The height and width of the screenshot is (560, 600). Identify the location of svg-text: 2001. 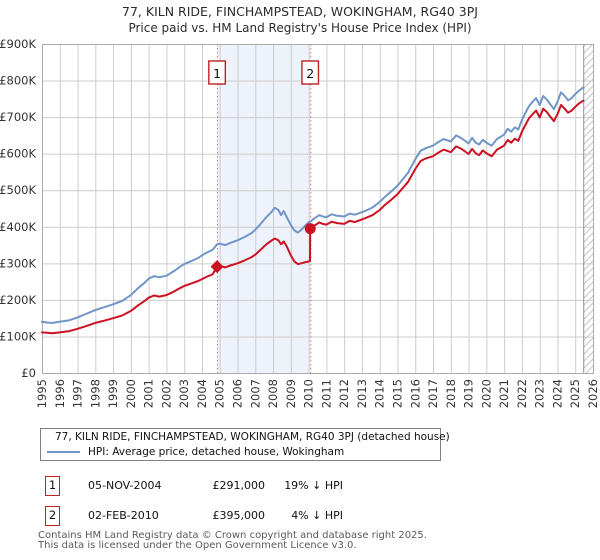
(149, 393).